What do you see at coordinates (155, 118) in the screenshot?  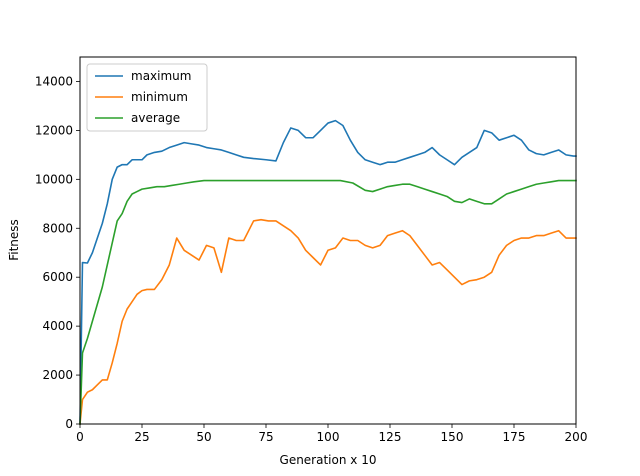 I see `legend-label-average: average` at bounding box center [155, 118].